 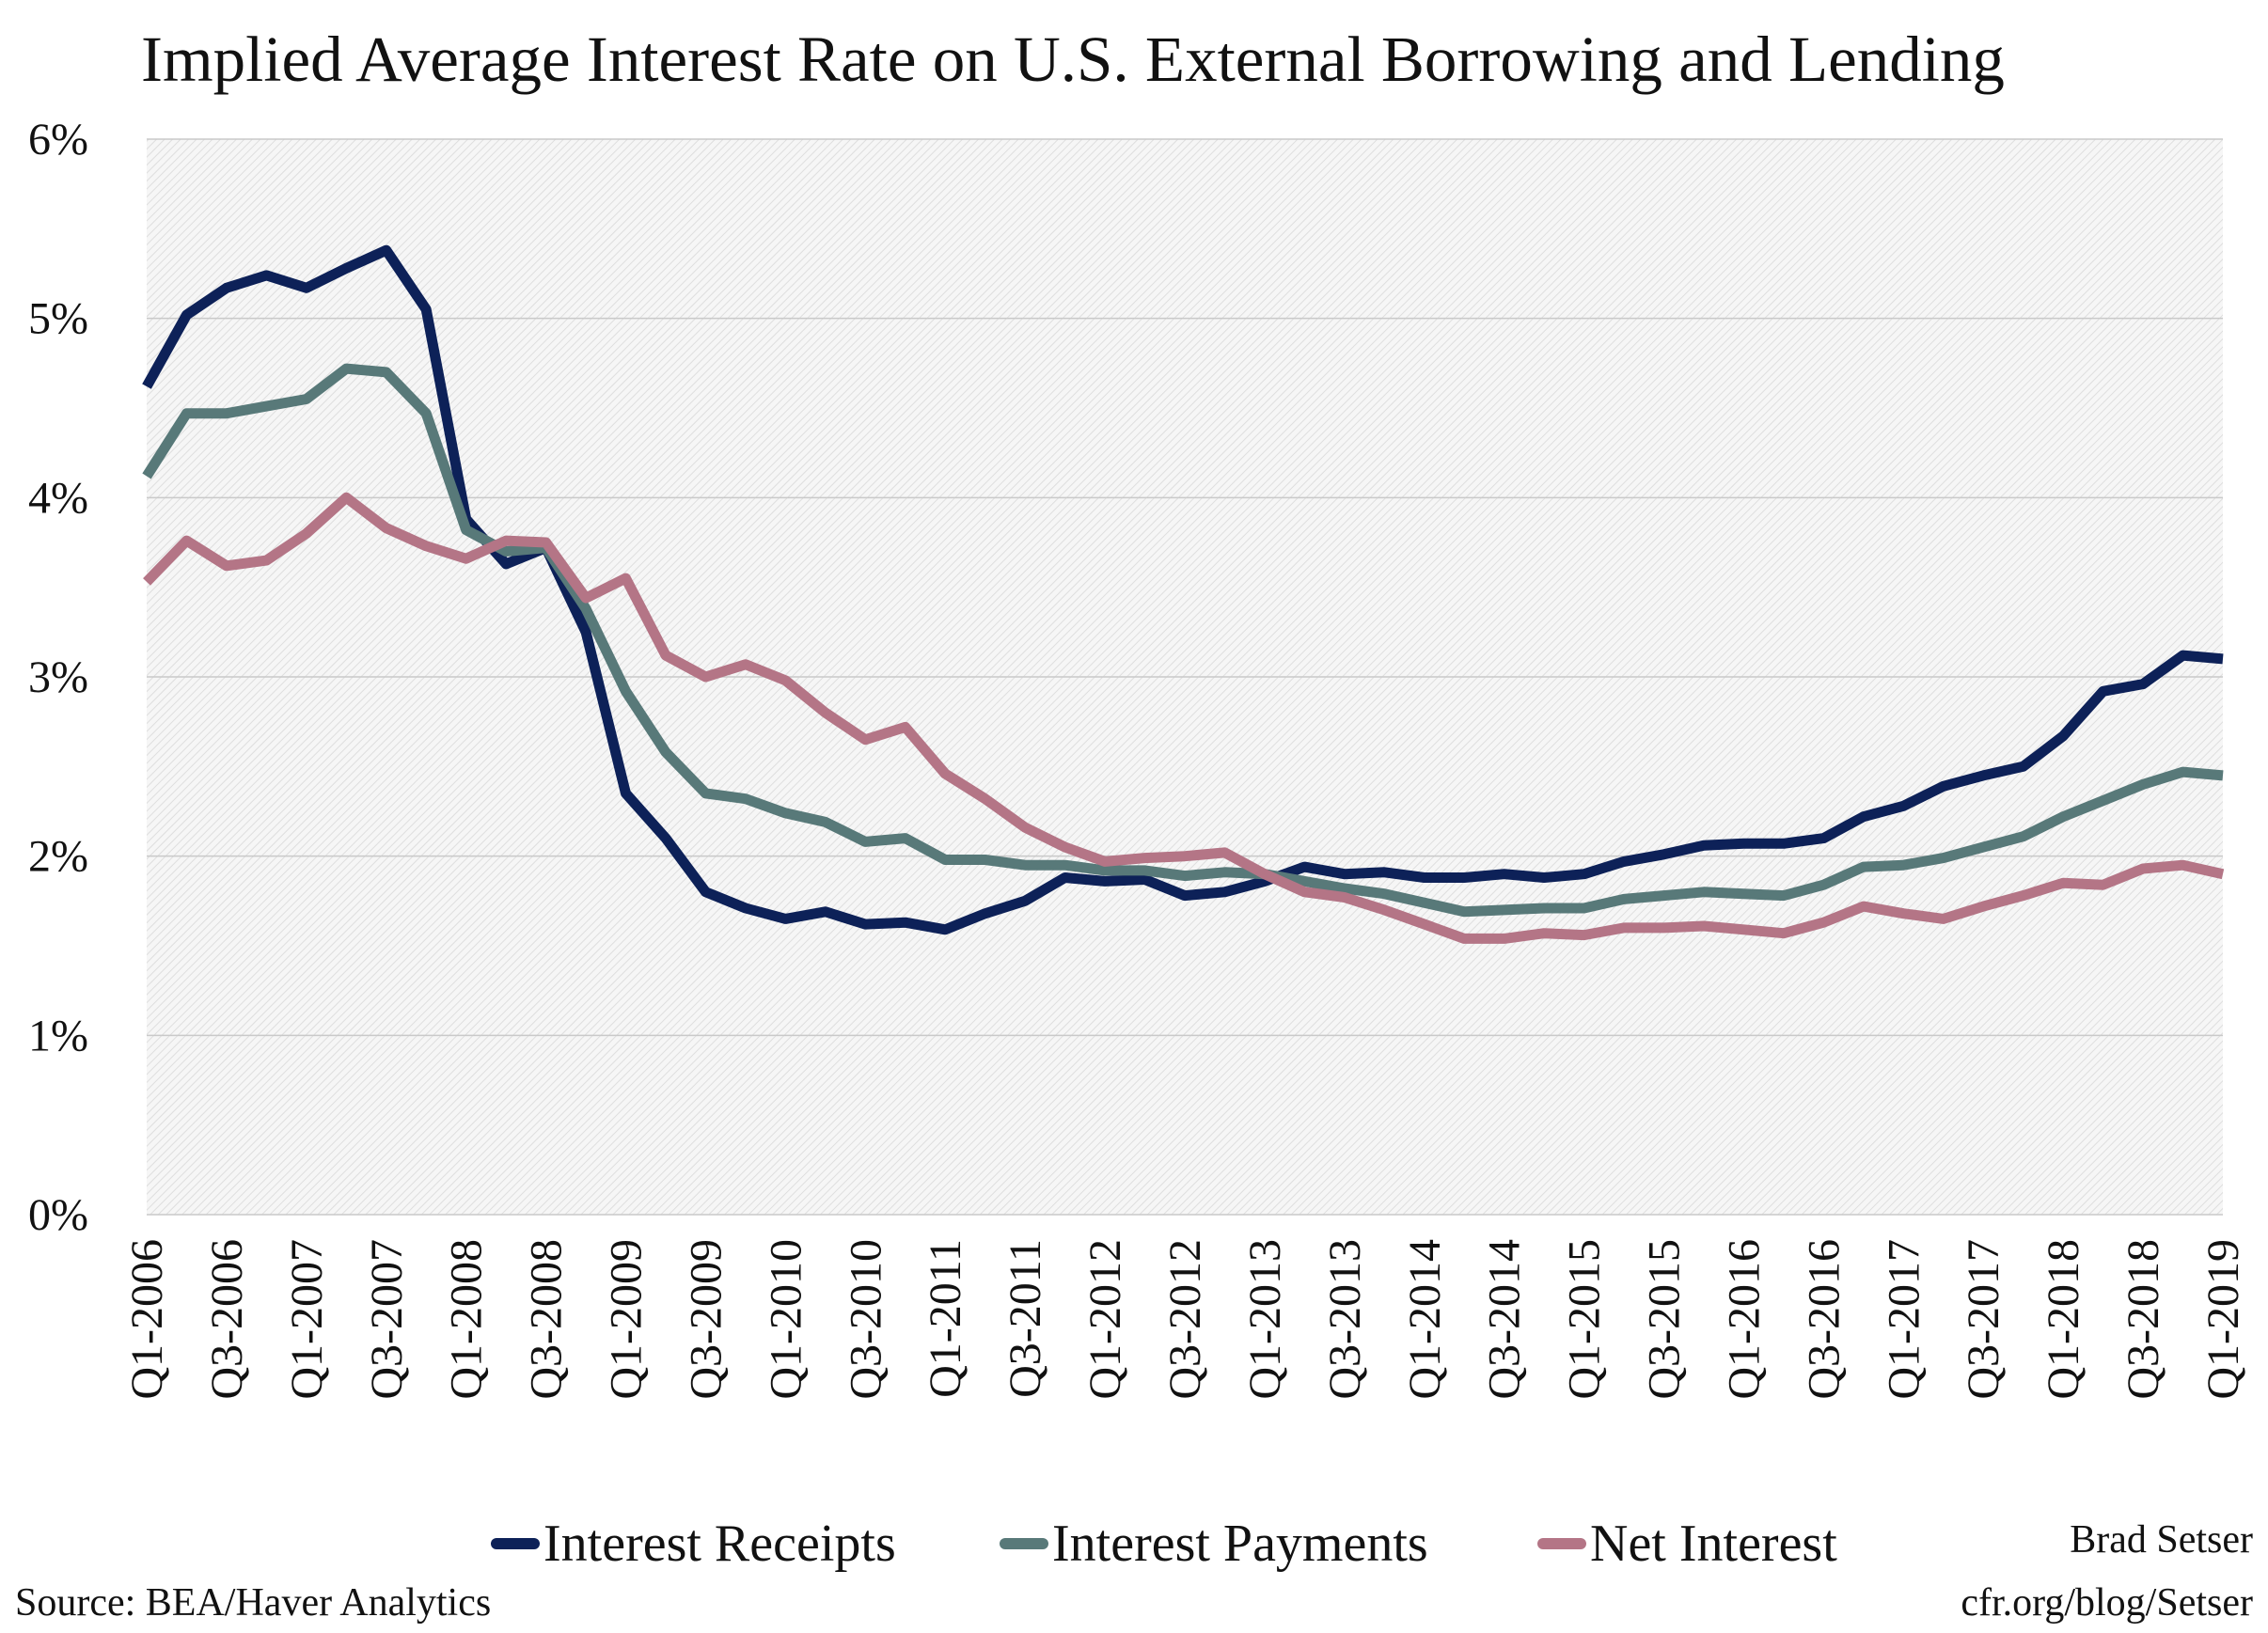 I want to click on x-tick-label: Q3-2011, so click(x=1025, y=1318).